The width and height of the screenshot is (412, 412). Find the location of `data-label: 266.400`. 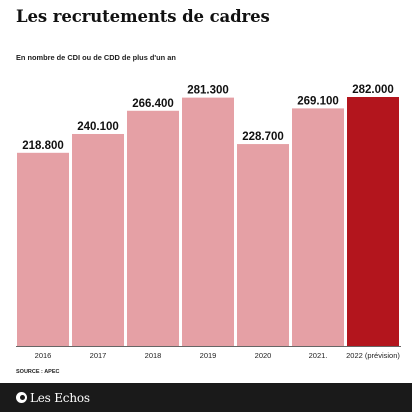

data-label: 266.400 is located at coordinates (153, 104).